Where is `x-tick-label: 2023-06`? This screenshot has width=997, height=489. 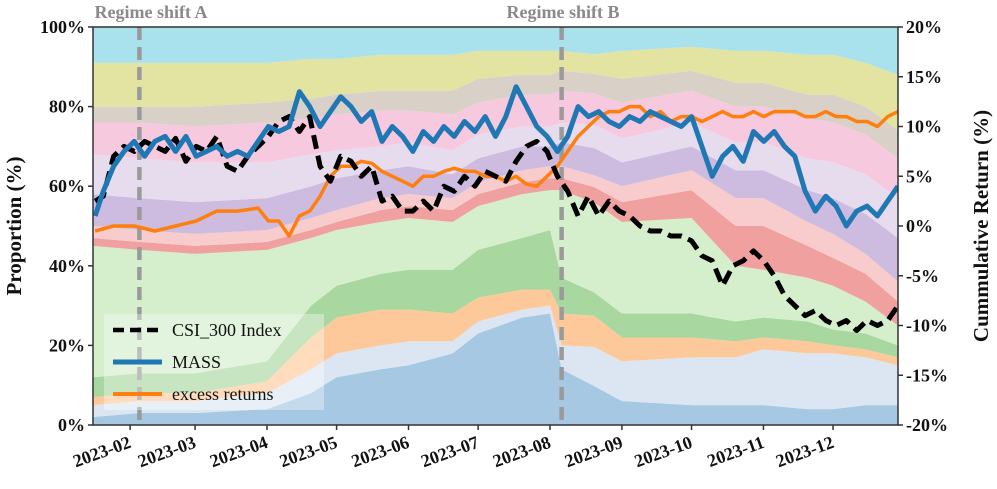 x-tick-label: 2023-06 is located at coordinates (380, 451).